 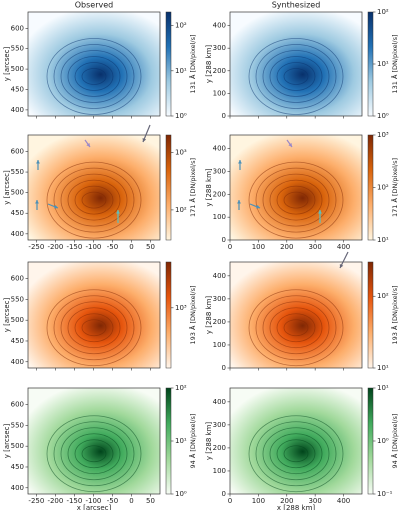 What do you see at coordinates (296, 5) in the screenshot?
I see `column-title: Synthesized` at bounding box center [296, 5].